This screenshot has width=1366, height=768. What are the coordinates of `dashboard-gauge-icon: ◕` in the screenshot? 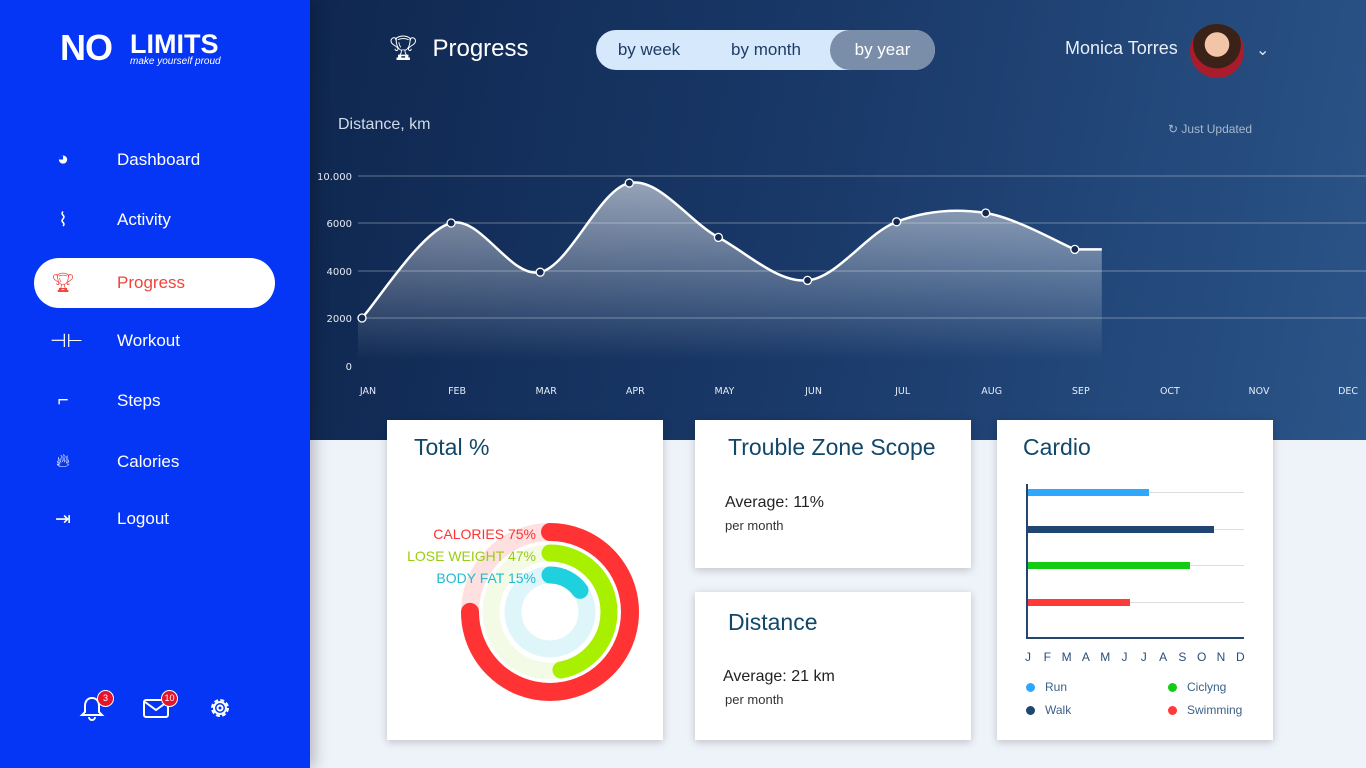 It's located at (63, 159).